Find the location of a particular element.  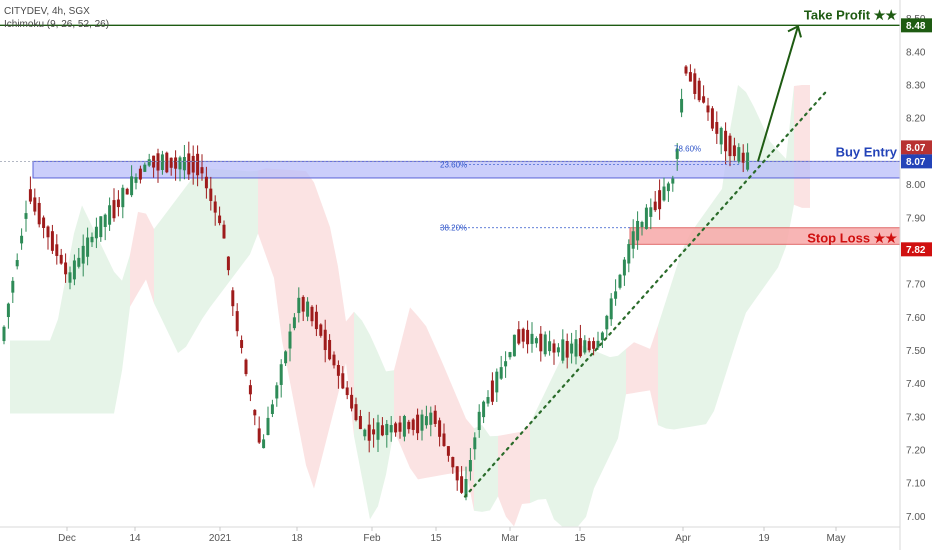

y-tick-label: 8.40 is located at coordinates (916, 52).